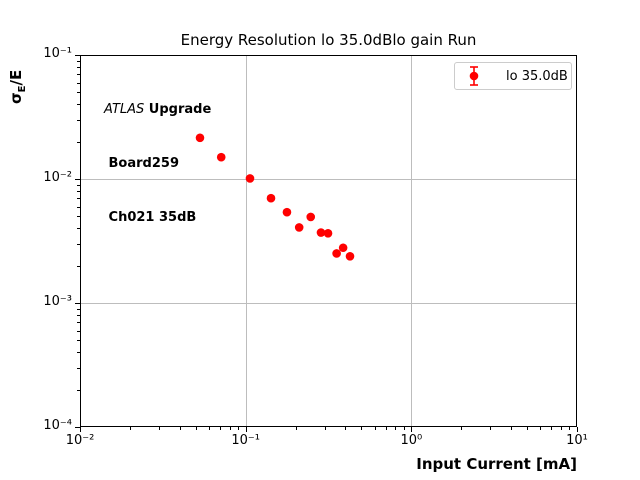 Image resolution: width=640 pixels, height=480 pixels. I want to click on errorbar-marker-icon, so click(474, 76).